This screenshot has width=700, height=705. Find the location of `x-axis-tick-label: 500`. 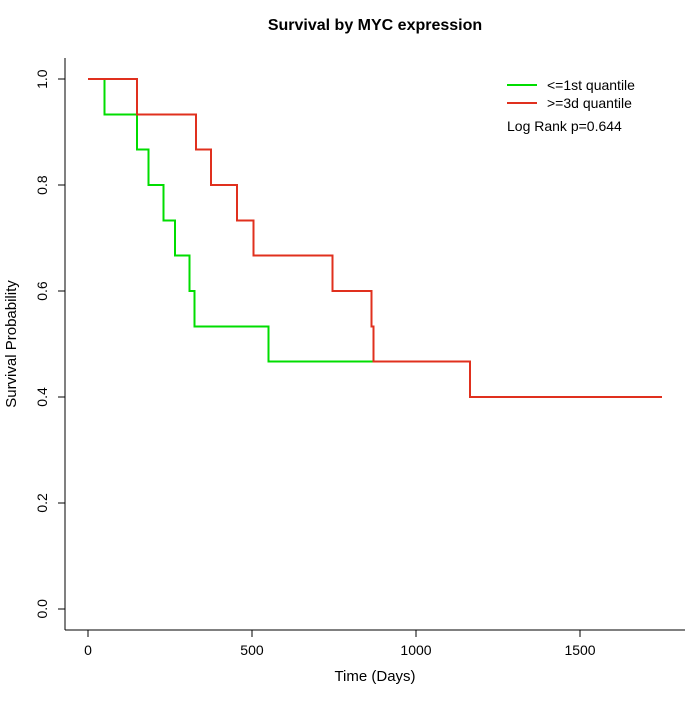

x-axis-tick-label: 500 is located at coordinates (252, 650).